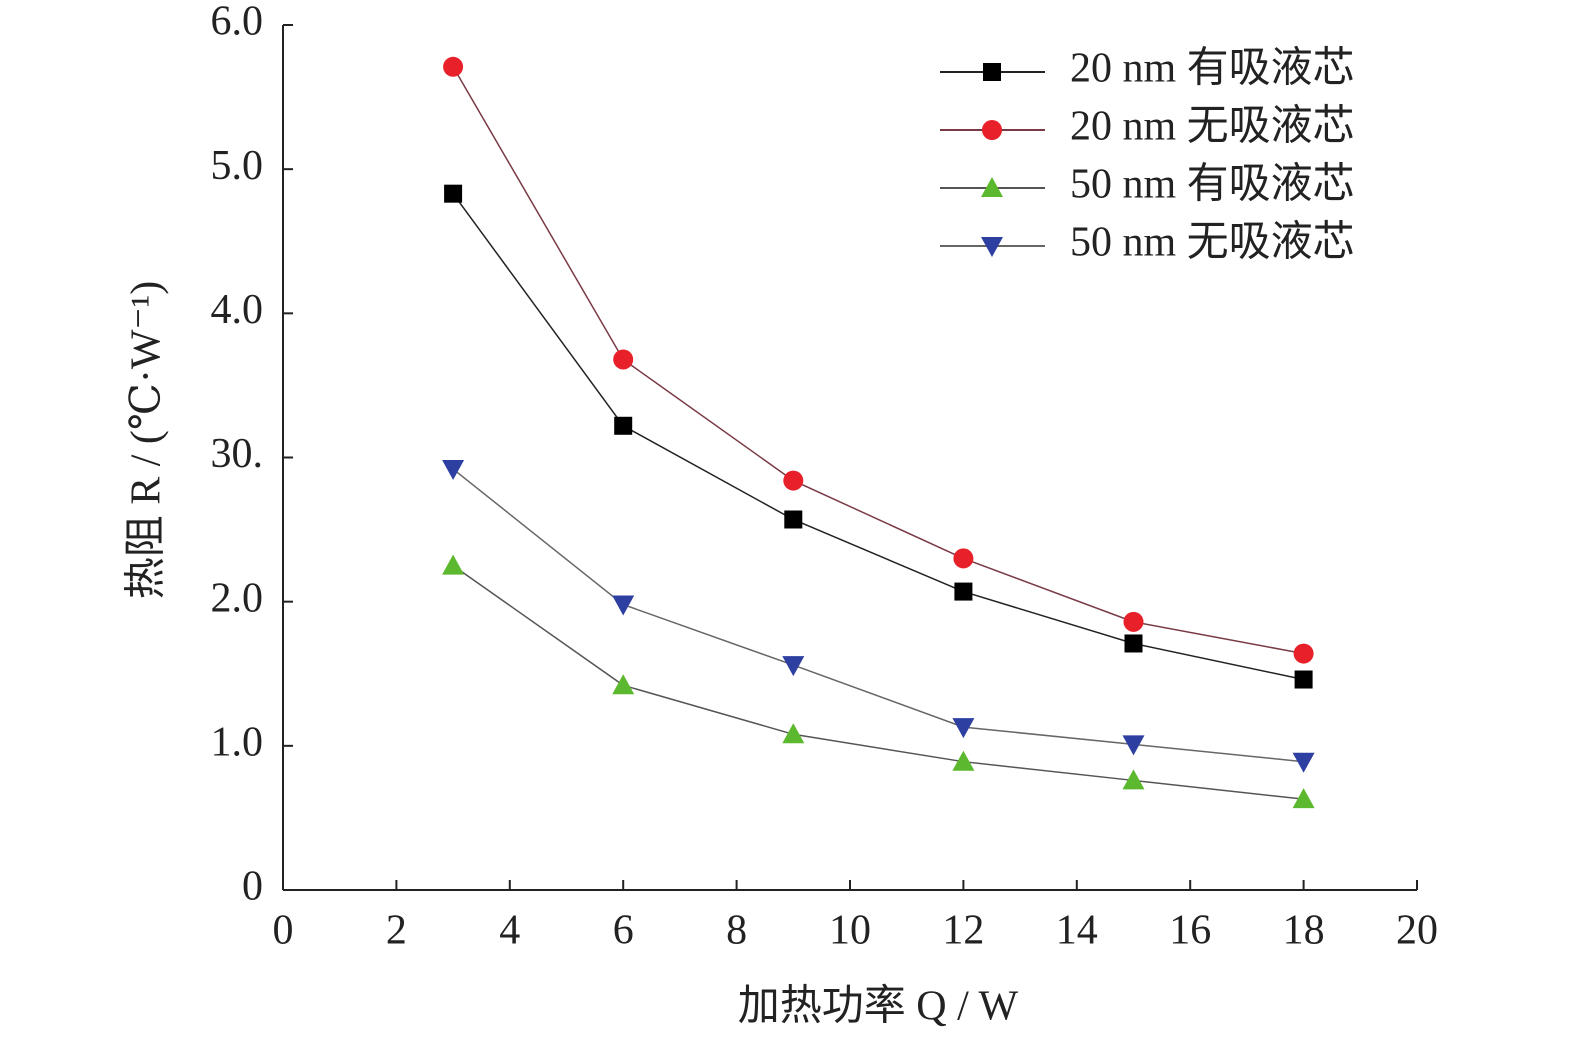  What do you see at coordinates (237, 310) in the screenshot?
I see `y-tick-label: 4.0` at bounding box center [237, 310].